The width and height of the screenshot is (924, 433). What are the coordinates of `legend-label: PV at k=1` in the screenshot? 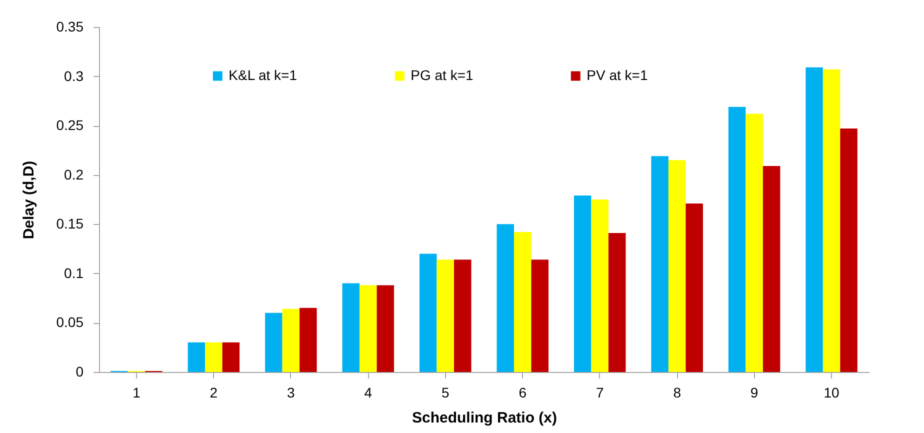 It's located at (617, 75).